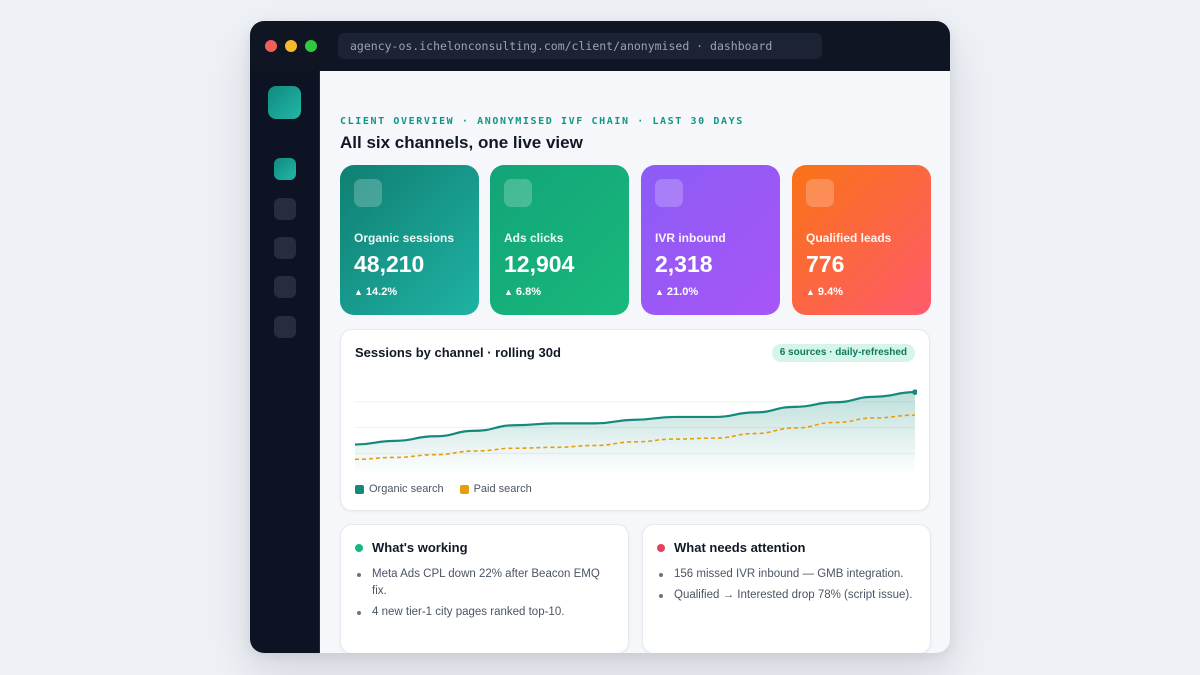 This screenshot has height=675, width=1200. Describe the element at coordinates (539, 264) in the screenshot. I see `kpi-value: 12,904` at that location.